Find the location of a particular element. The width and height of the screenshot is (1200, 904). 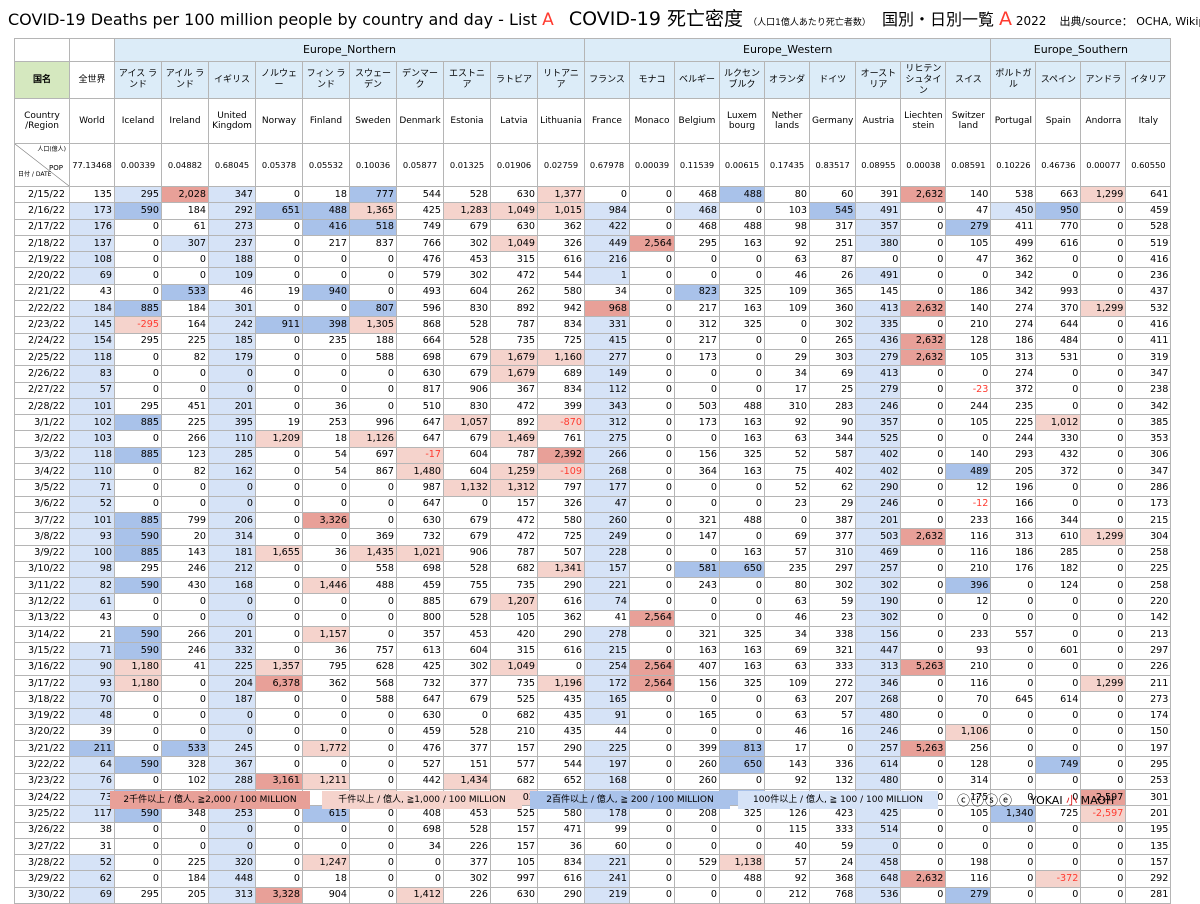

value-cell: 630 is located at coordinates (514, 895).